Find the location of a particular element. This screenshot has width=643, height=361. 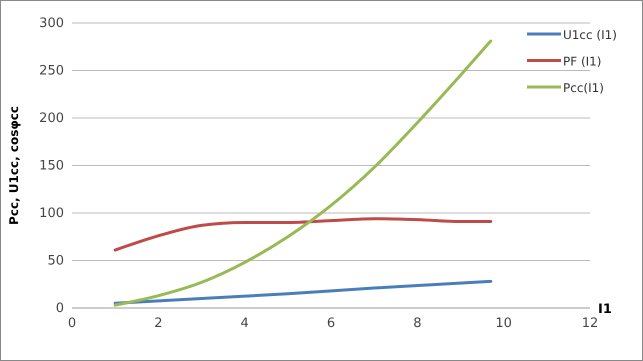

y-tick-label: 0 is located at coordinates (60, 308).